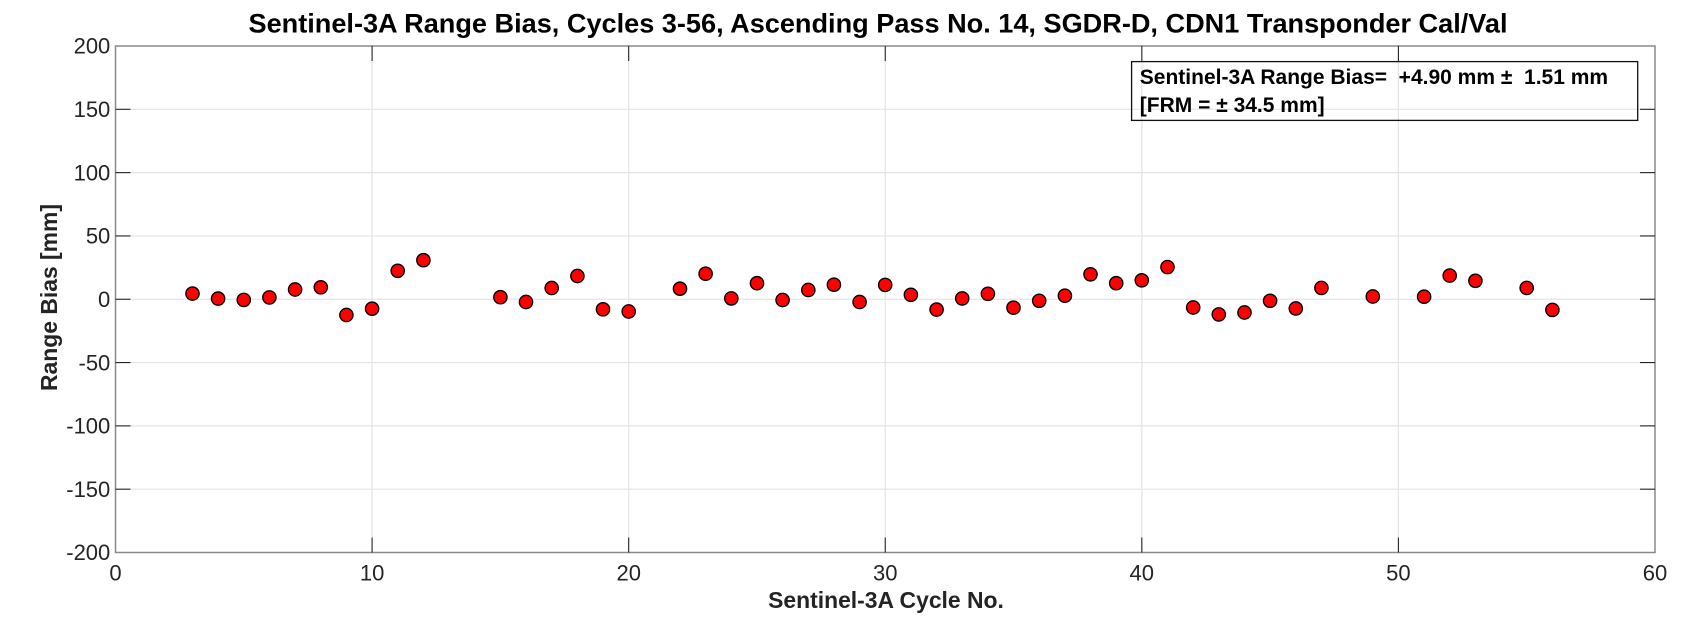 The width and height of the screenshot is (1707, 621). Describe the element at coordinates (88, 426) in the screenshot. I see `svg-text: -100` at that location.